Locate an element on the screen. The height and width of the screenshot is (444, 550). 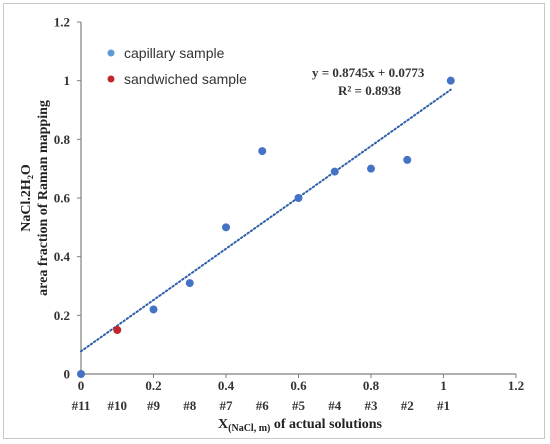
sample-label: #8 is located at coordinates (190, 405).